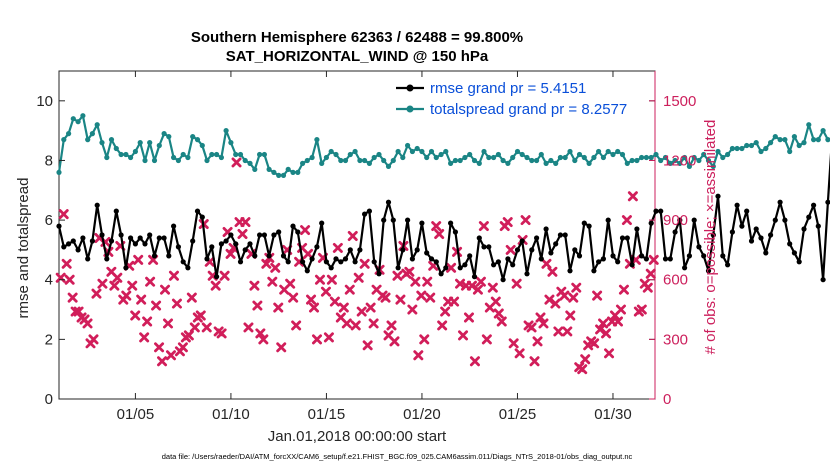 The width and height of the screenshot is (830, 470). I want to click on x-tick-label: 01/15, so click(327, 414).